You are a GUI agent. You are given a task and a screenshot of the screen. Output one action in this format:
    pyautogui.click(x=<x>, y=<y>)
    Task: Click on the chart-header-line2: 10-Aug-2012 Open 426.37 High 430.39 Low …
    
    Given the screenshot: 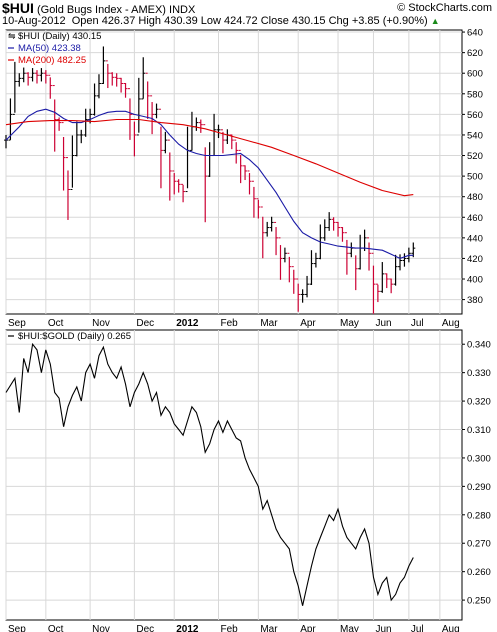 What is the action you would take?
    pyautogui.click(x=221, y=21)
    